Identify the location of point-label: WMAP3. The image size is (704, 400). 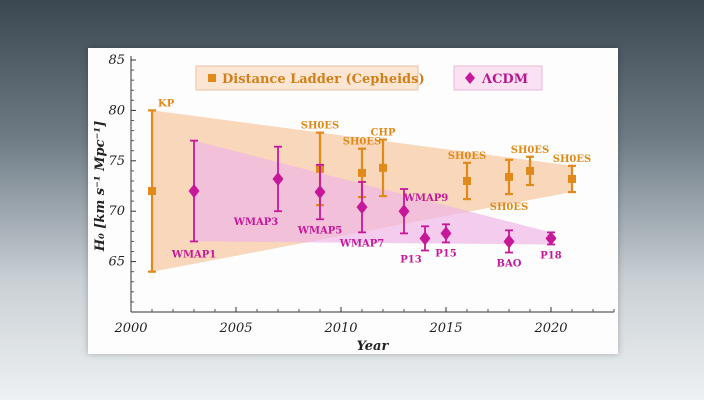
(256, 222).